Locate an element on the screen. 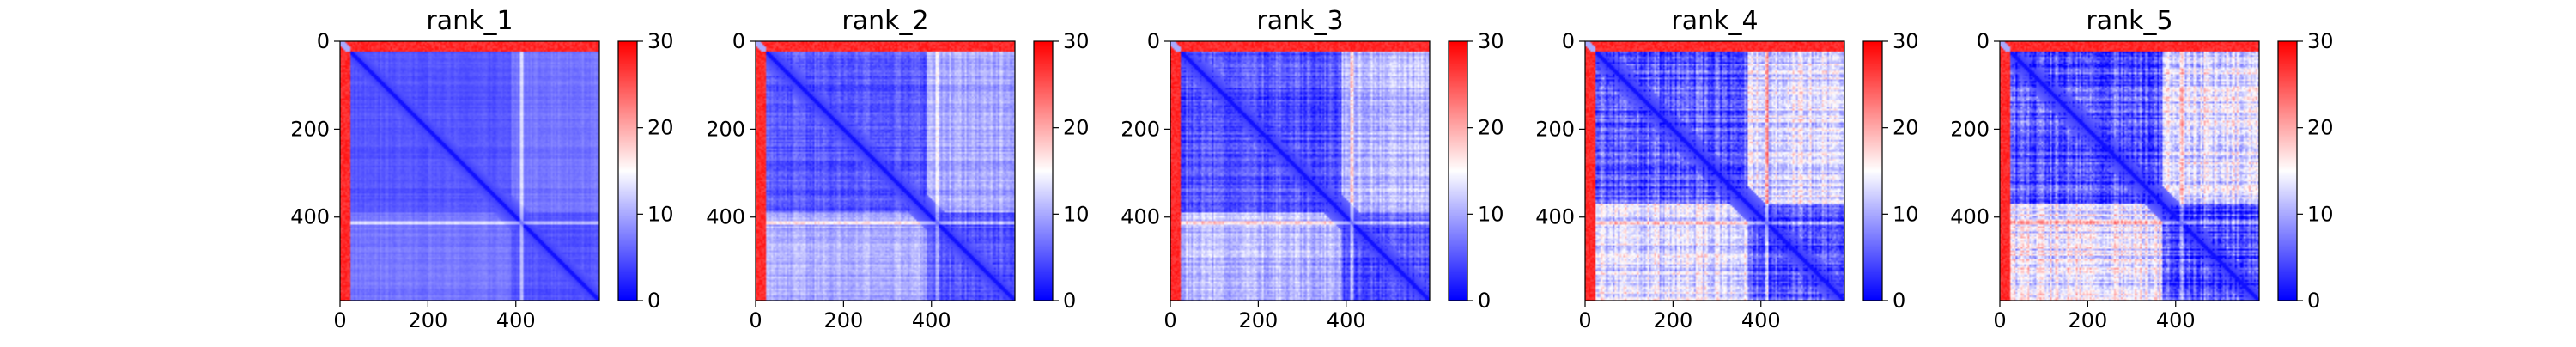  heatmap-panel-4: rank_4 0 200 400 0 200 400 0 10 20 30 is located at coordinates (1726, 169).